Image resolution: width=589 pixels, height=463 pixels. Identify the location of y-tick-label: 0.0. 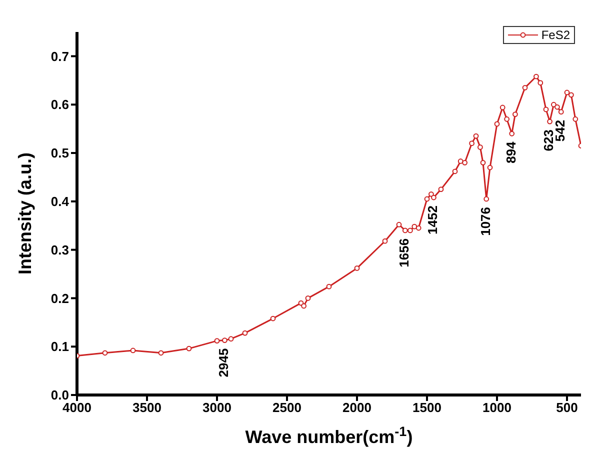
(59, 395).